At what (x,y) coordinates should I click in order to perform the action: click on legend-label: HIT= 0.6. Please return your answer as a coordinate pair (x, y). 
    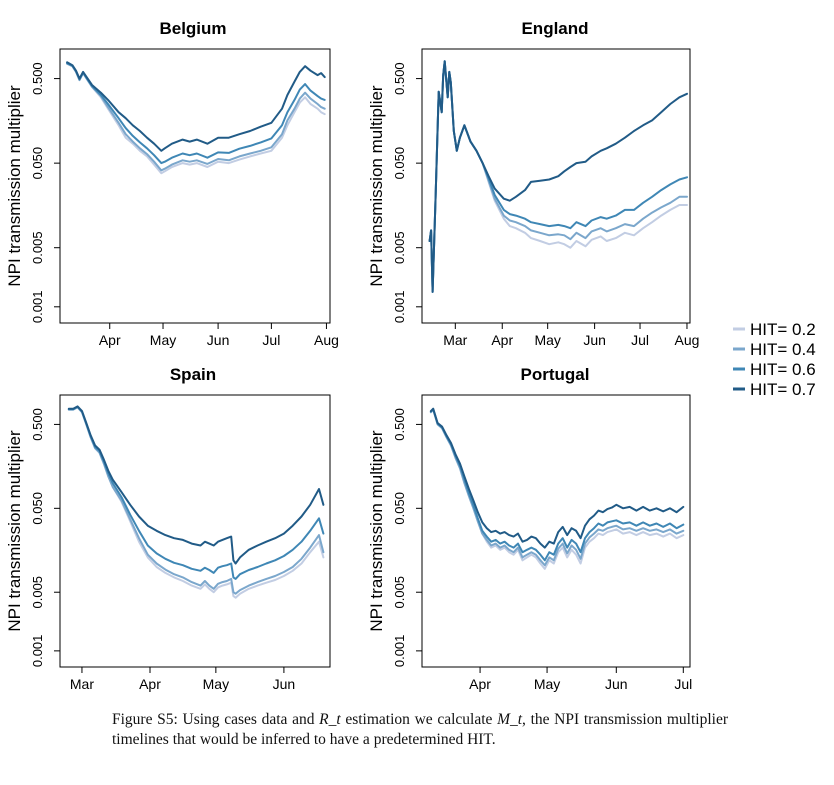
    Looking at the image, I should click on (783, 369).